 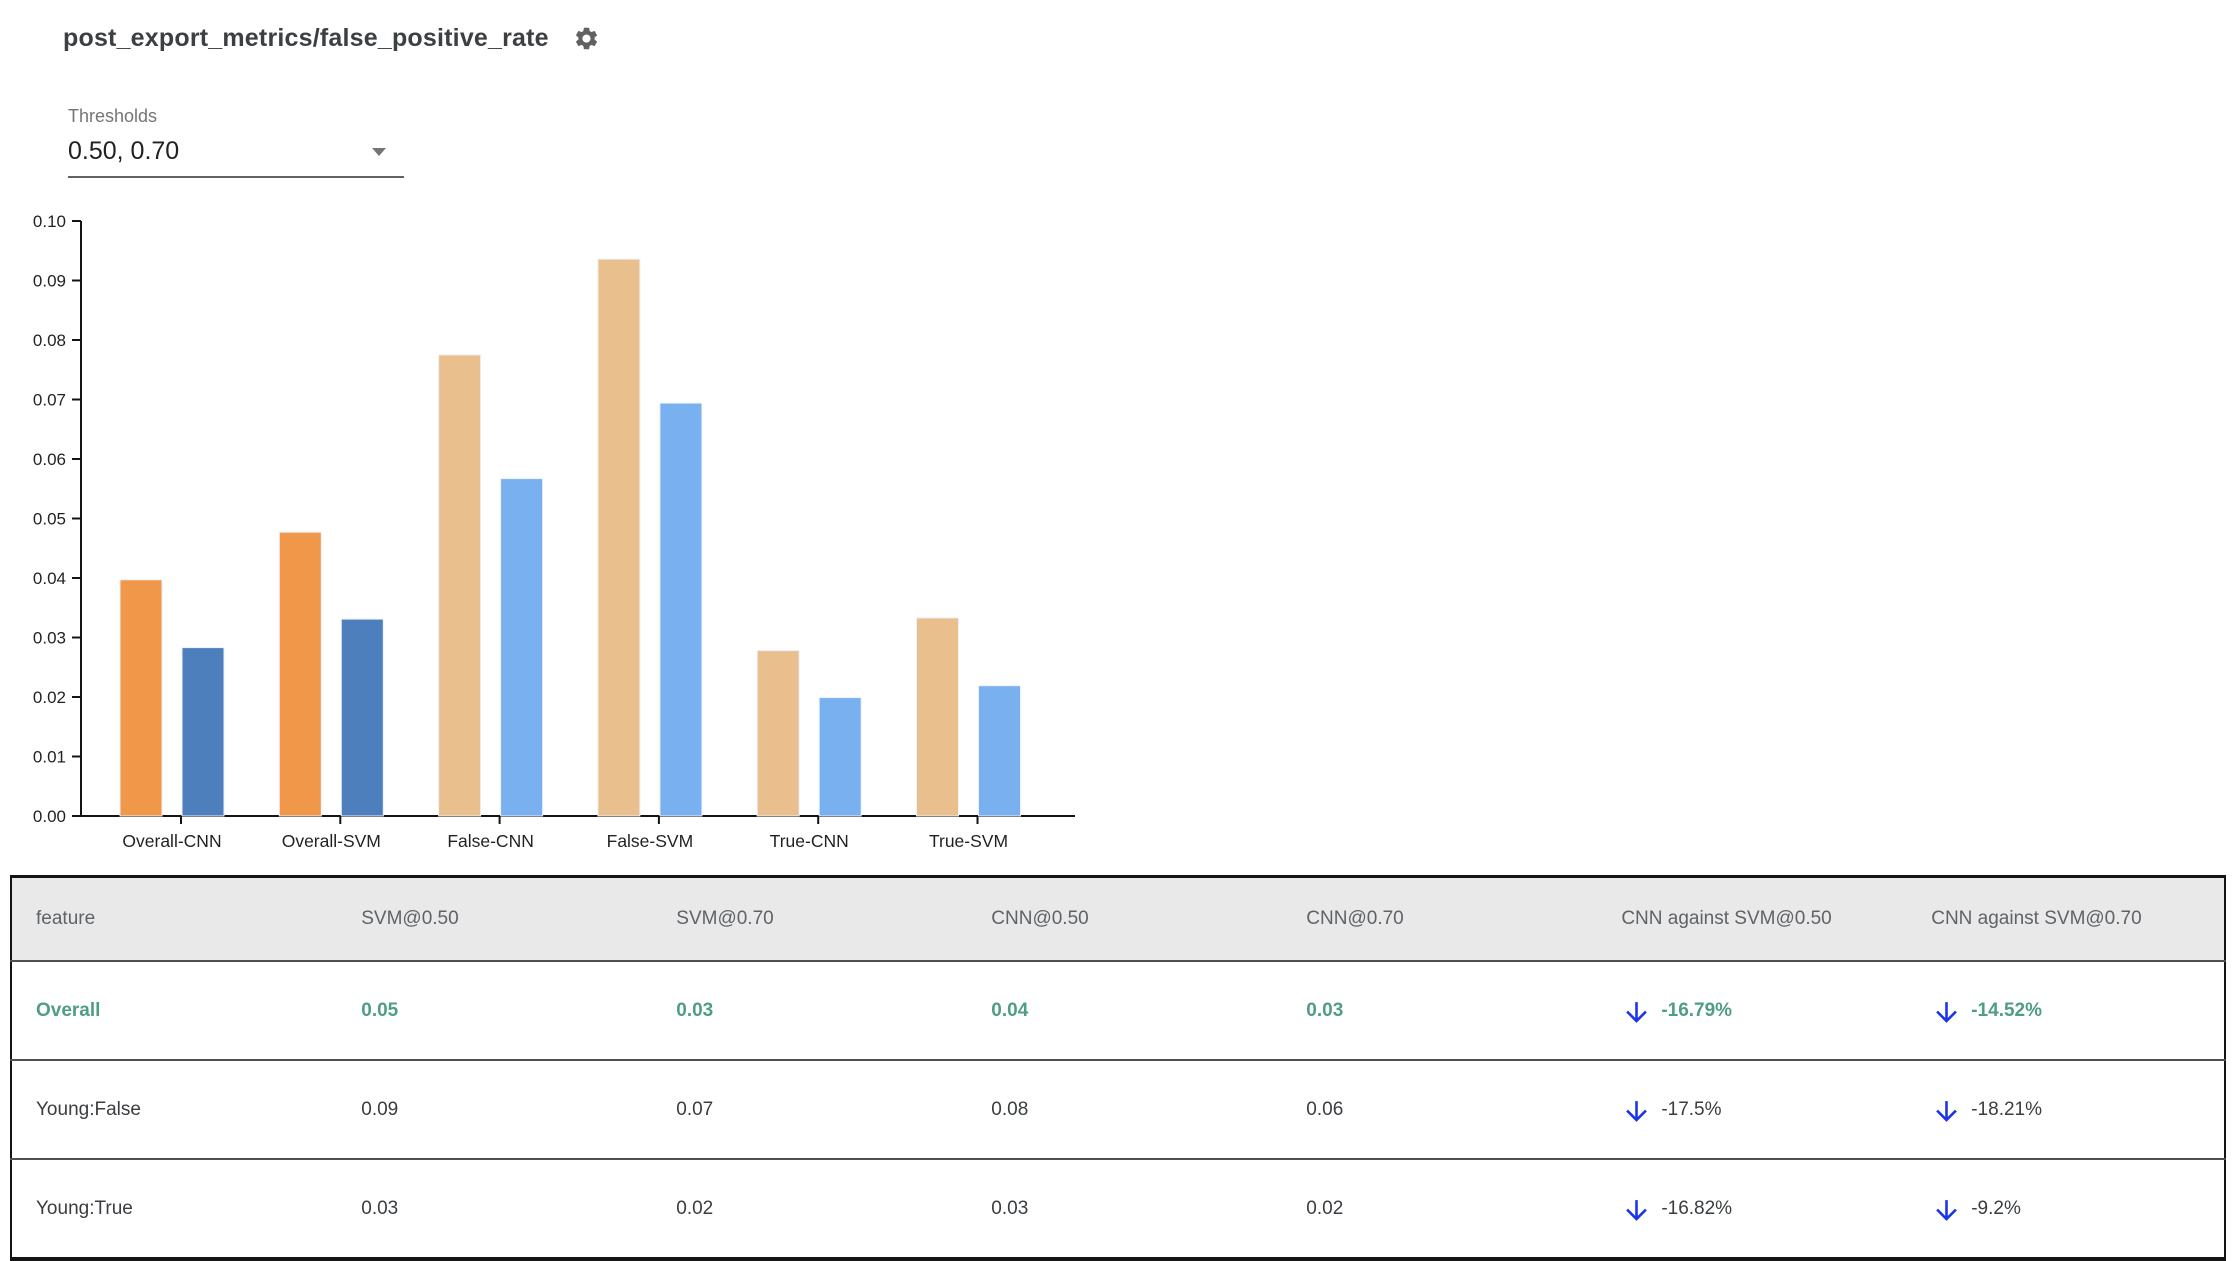 I want to click on y-axis-tick-label: 0.05, so click(x=49, y=519).